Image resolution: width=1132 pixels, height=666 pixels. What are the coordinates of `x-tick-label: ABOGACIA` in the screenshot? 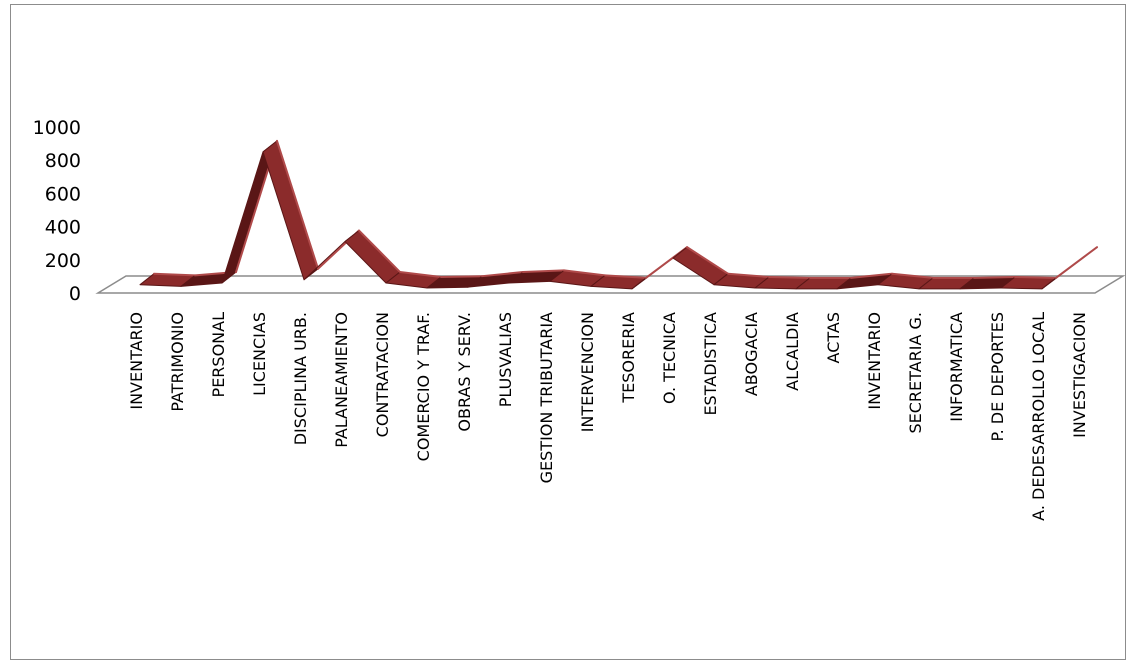 It's located at (751, 354).